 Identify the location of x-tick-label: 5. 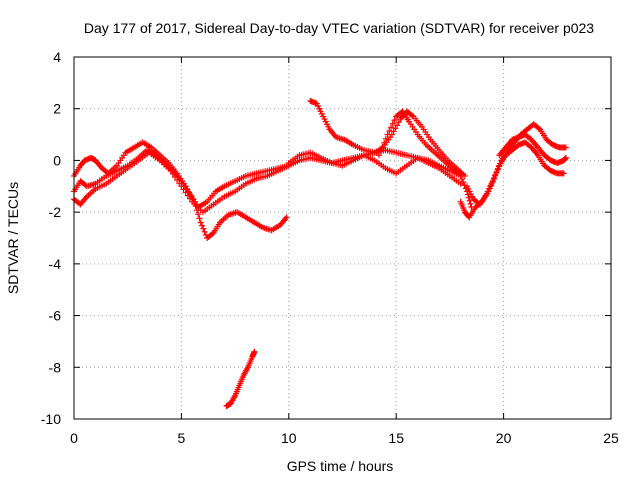
(182, 438).